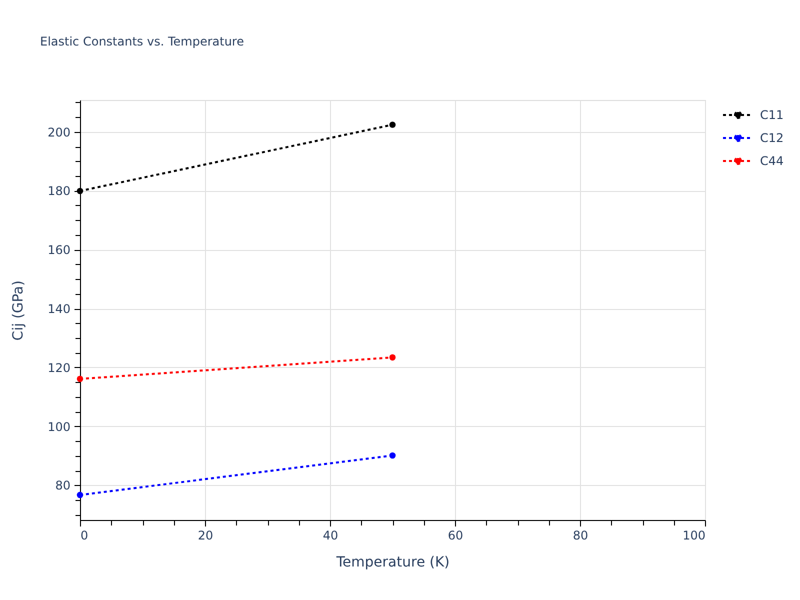 This screenshot has height=600, width=800. Describe the element at coordinates (772, 115) in the screenshot. I see `legend-label: C11` at that location.